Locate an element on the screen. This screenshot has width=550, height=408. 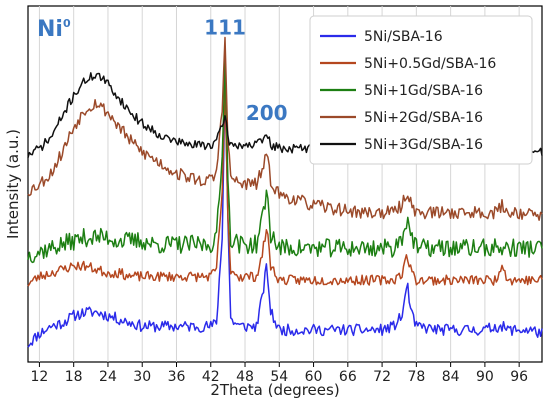
x-tick-label: 66 is located at coordinates (348, 377).